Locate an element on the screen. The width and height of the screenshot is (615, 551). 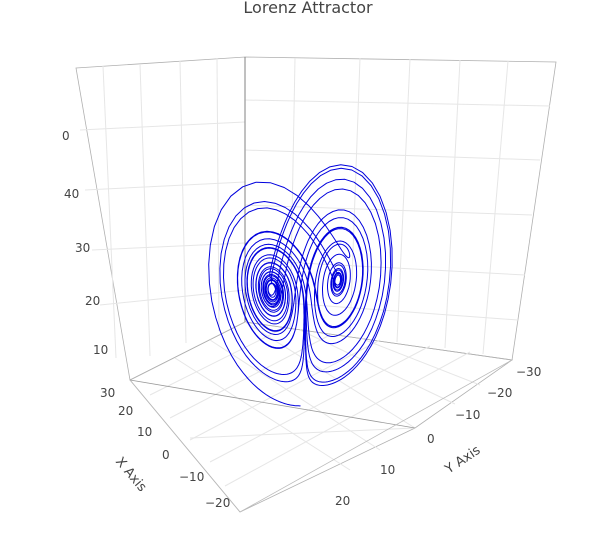
y-tick-label: −20 is located at coordinates (499, 393).